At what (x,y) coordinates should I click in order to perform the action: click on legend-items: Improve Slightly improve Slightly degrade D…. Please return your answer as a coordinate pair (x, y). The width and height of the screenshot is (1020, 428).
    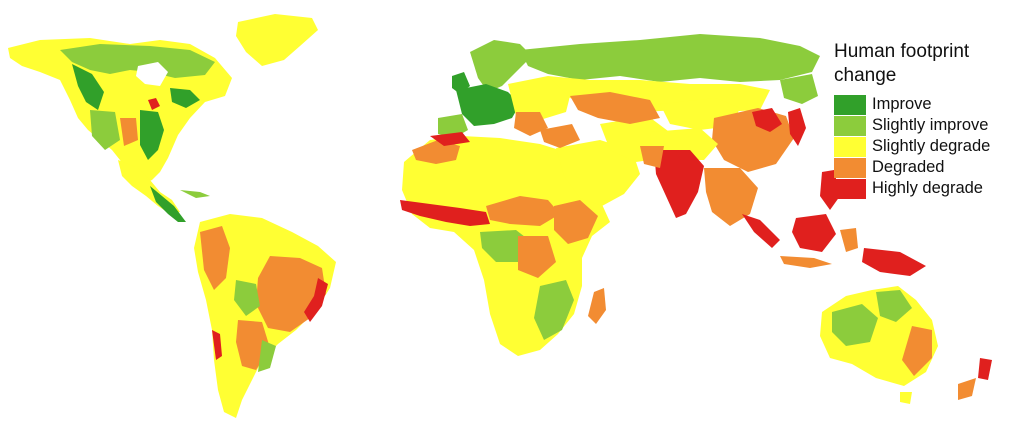
    Looking at the image, I should click on (919, 146).